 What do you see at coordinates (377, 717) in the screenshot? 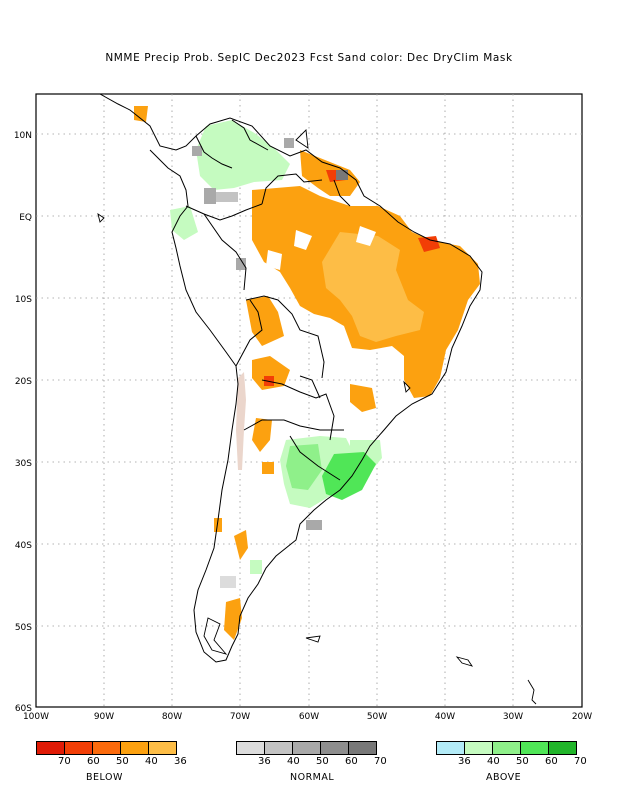
I see `lon-label: 50W` at bounding box center [377, 717].